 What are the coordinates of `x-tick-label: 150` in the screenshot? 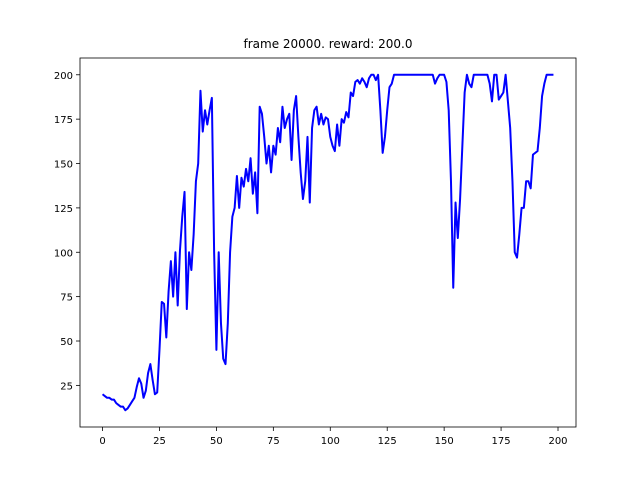 It's located at (444, 441).